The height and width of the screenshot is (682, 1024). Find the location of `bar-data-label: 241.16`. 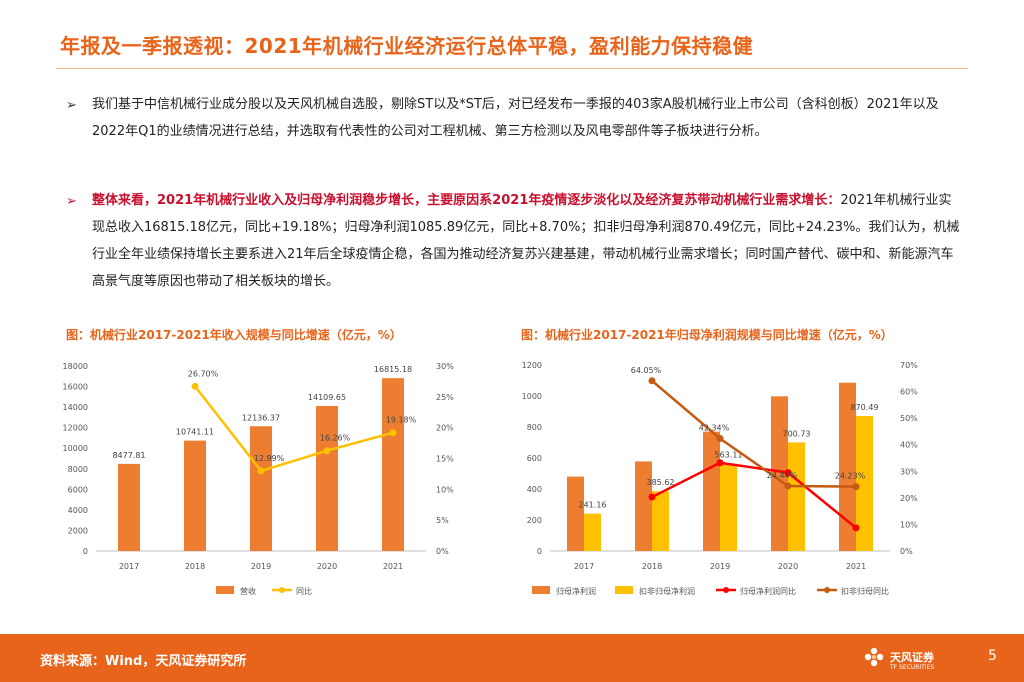

bar-data-label: 241.16 is located at coordinates (593, 505).